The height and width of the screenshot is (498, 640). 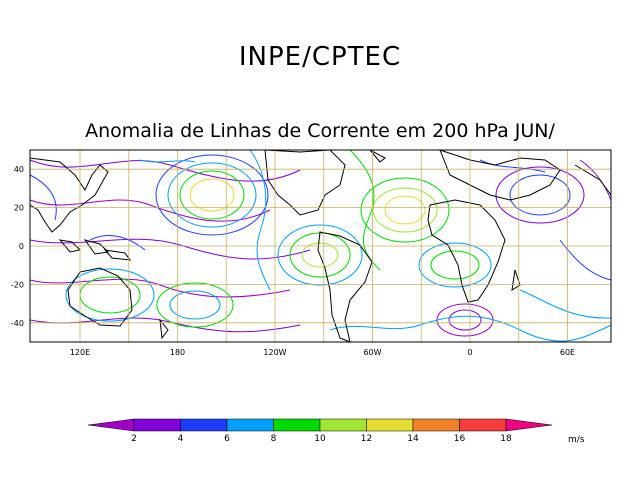 I want to click on lon-tick-label: 120W, so click(x=274, y=352).